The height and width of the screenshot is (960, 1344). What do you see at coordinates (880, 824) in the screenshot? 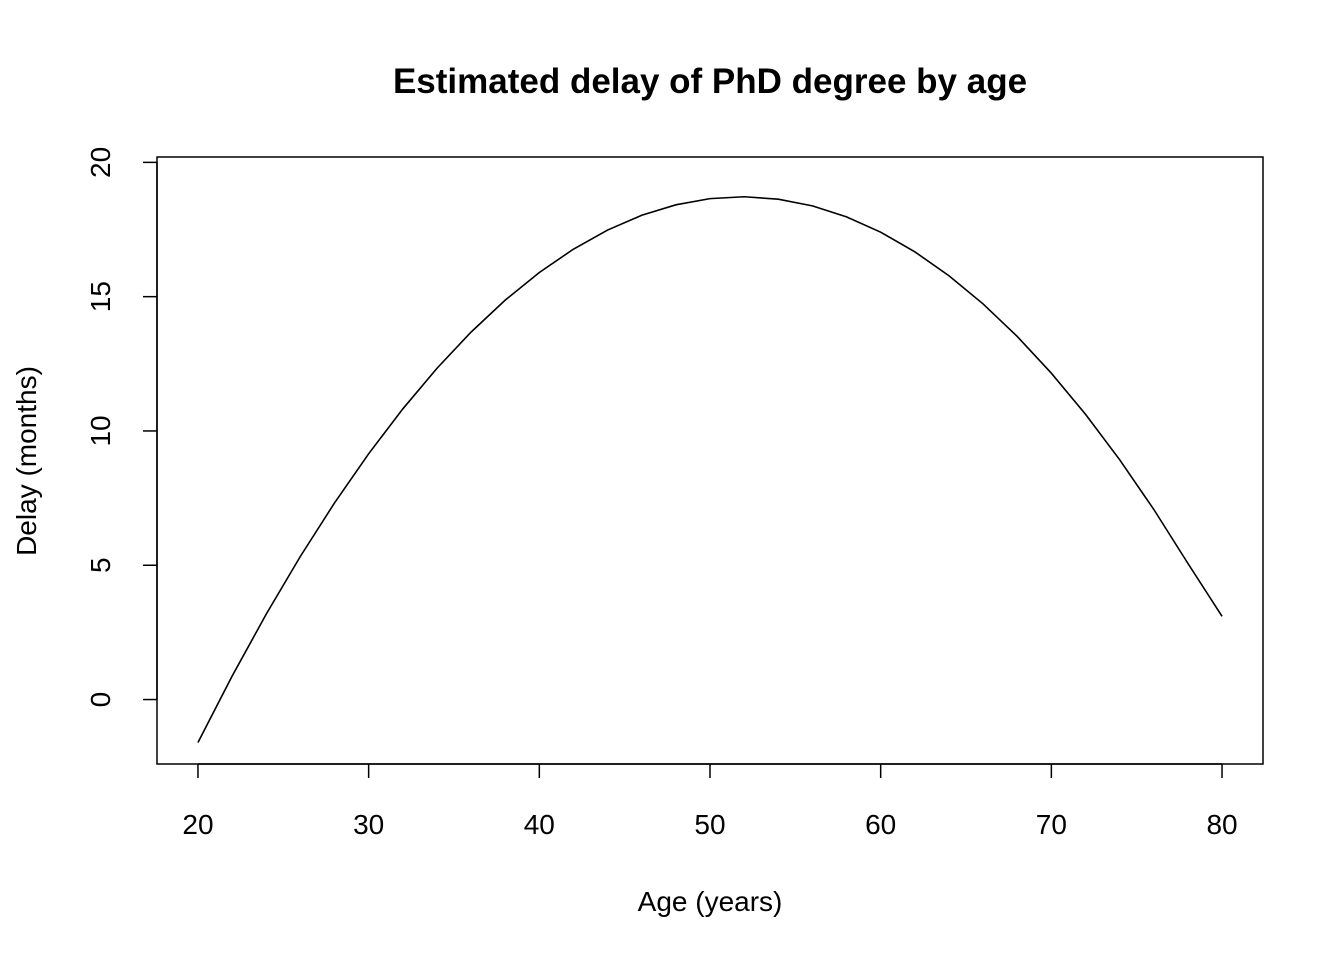
I see `x-tick-label: 60` at bounding box center [880, 824].